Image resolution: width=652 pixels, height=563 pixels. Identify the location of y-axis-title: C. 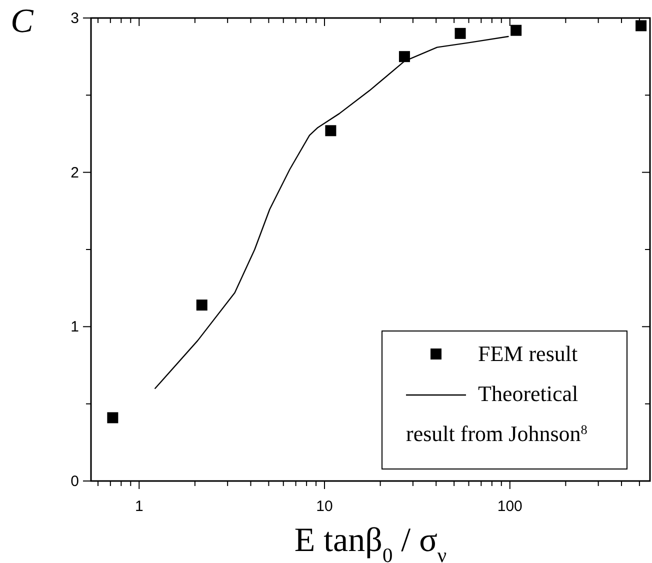
(22, 21).